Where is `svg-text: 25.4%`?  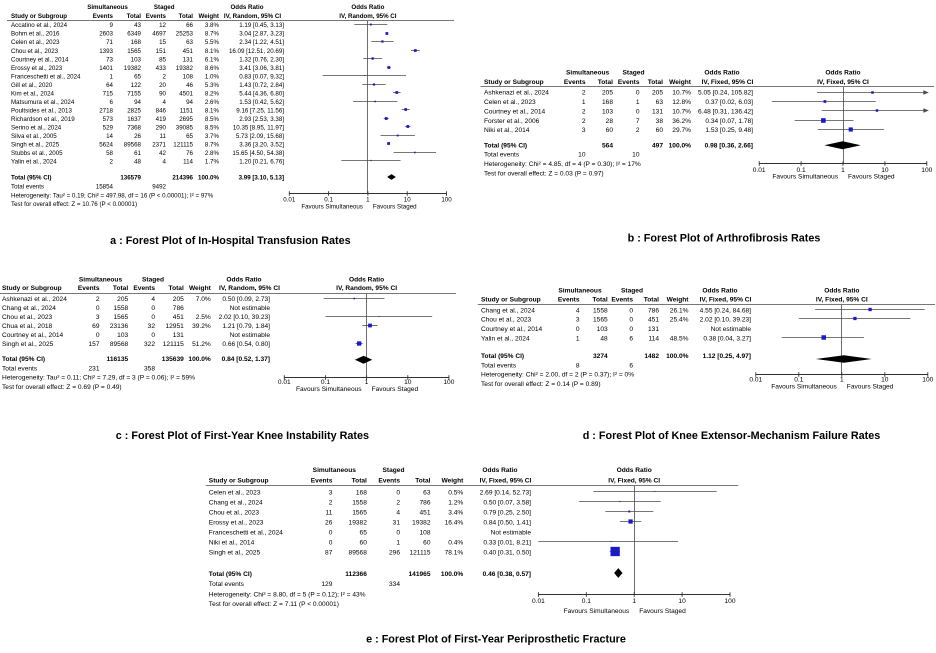
svg-text: 25.4% is located at coordinates (679, 320).